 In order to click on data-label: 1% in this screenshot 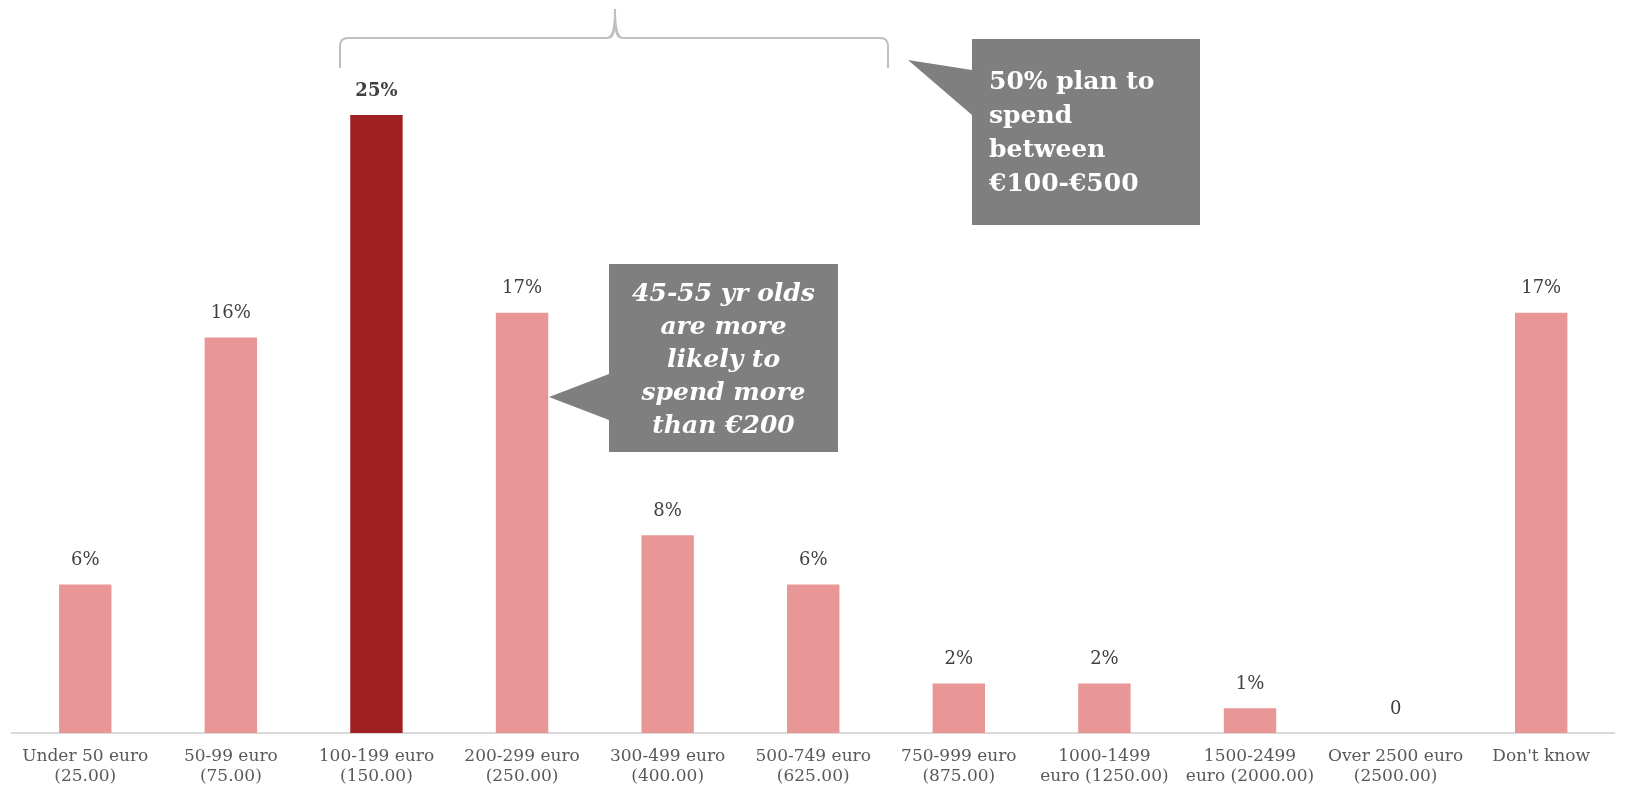, I will do `click(1250, 682)`.